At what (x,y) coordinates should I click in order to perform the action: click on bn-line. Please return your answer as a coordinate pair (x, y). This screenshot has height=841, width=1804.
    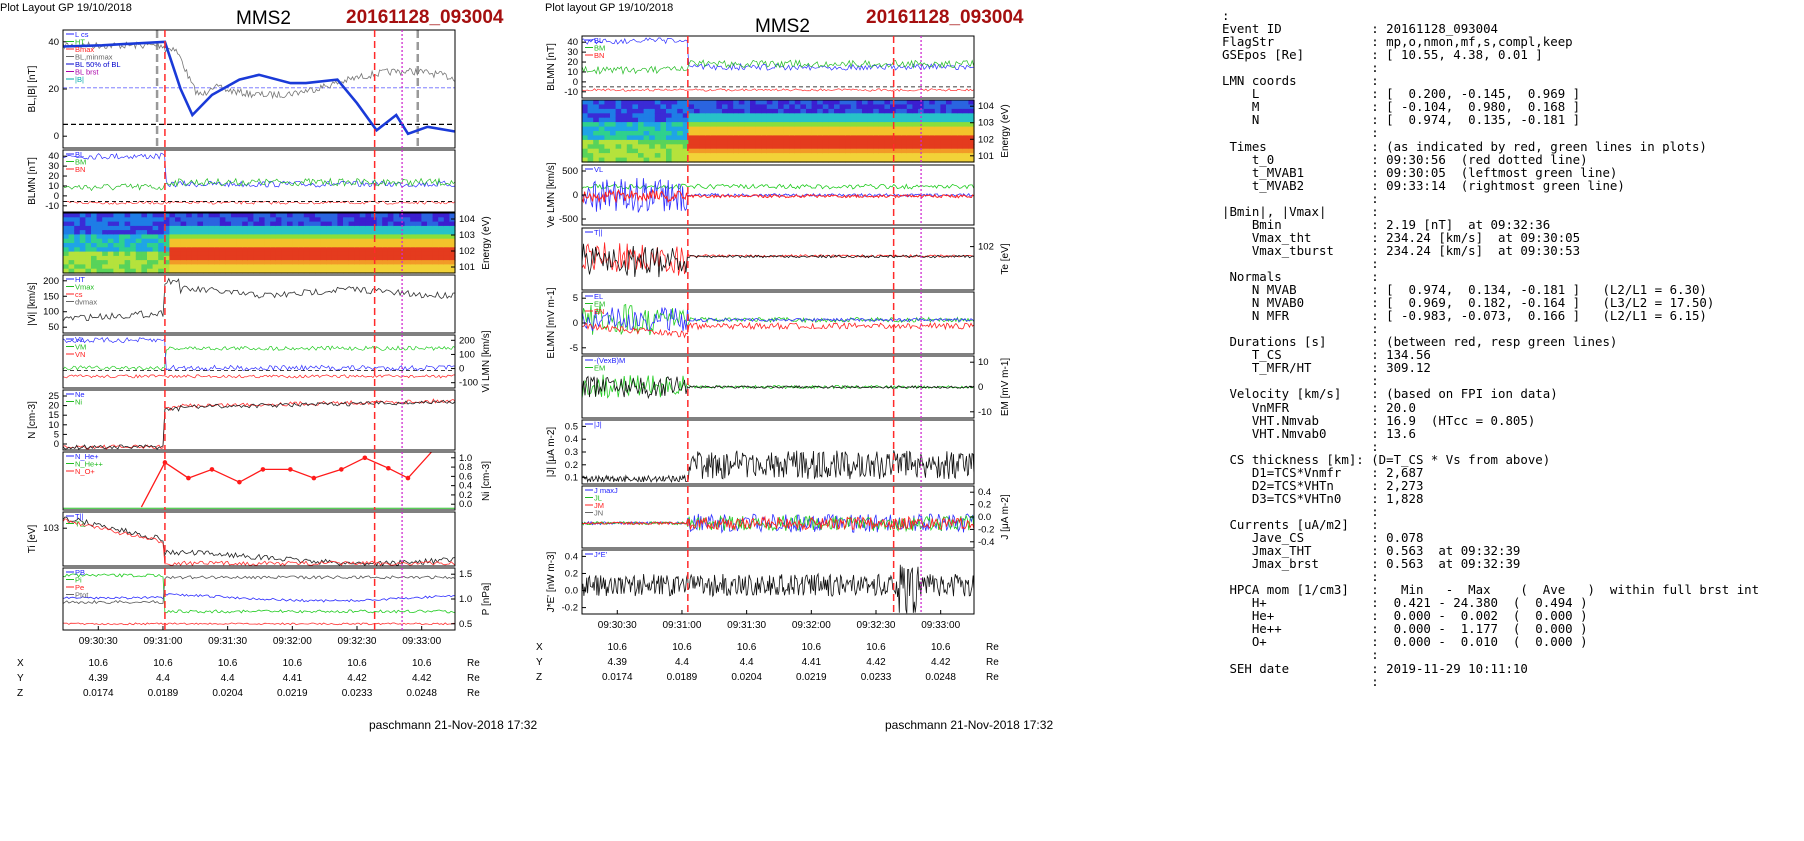
    Looking at the image, I should click on (778, 90).